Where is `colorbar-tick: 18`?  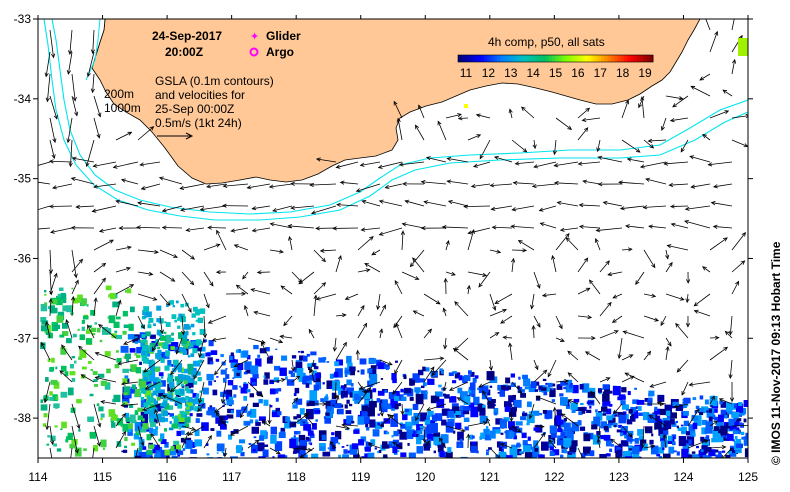 colorbar-tick: 18 is located at coordinates (623, 73).